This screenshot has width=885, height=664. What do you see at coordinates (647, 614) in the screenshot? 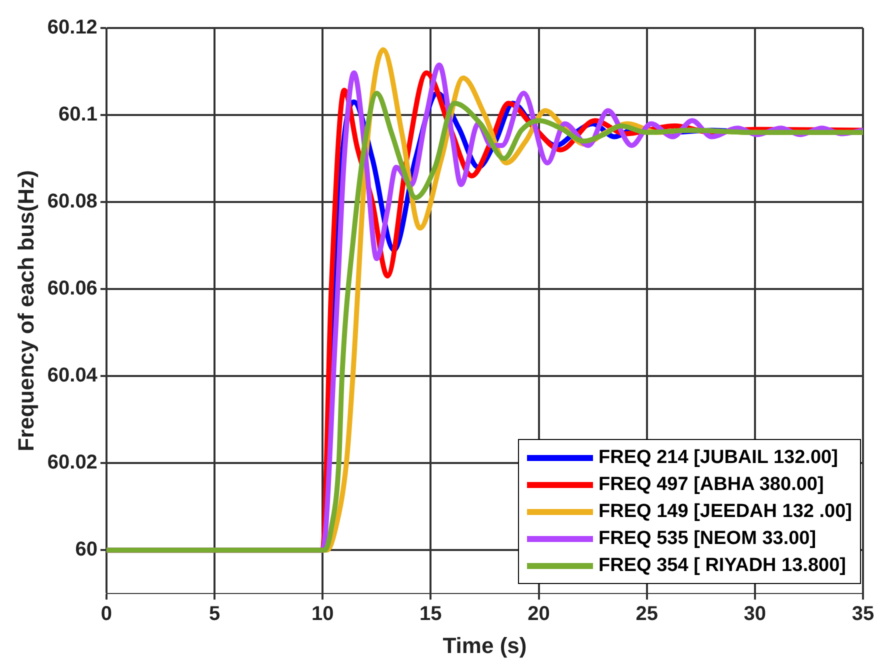
I see `x-tick-label: 25` at bounding box center [647, 614].